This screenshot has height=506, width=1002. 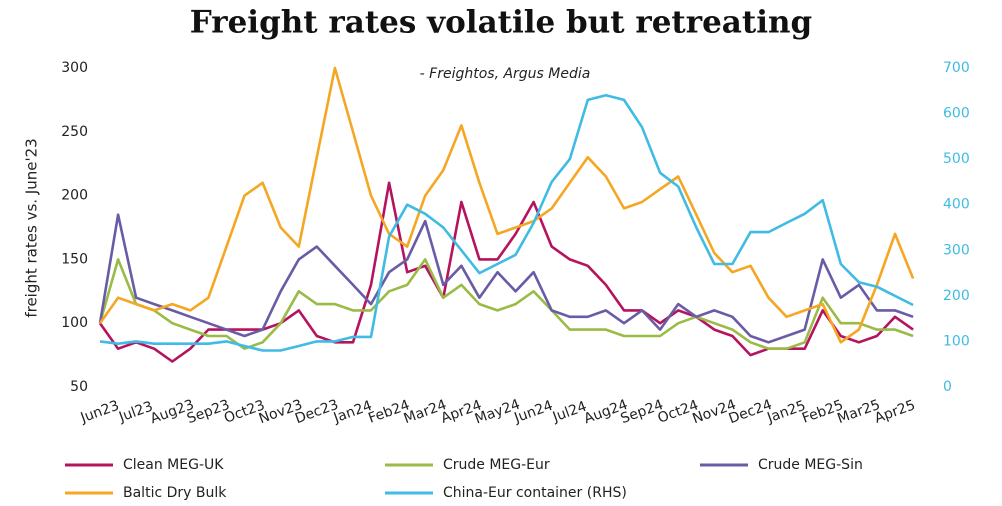 What do you see at coordinates (956, 114) in the screenshot?
I see `y2-tick-label: 600` at bounding box center [956, 114].